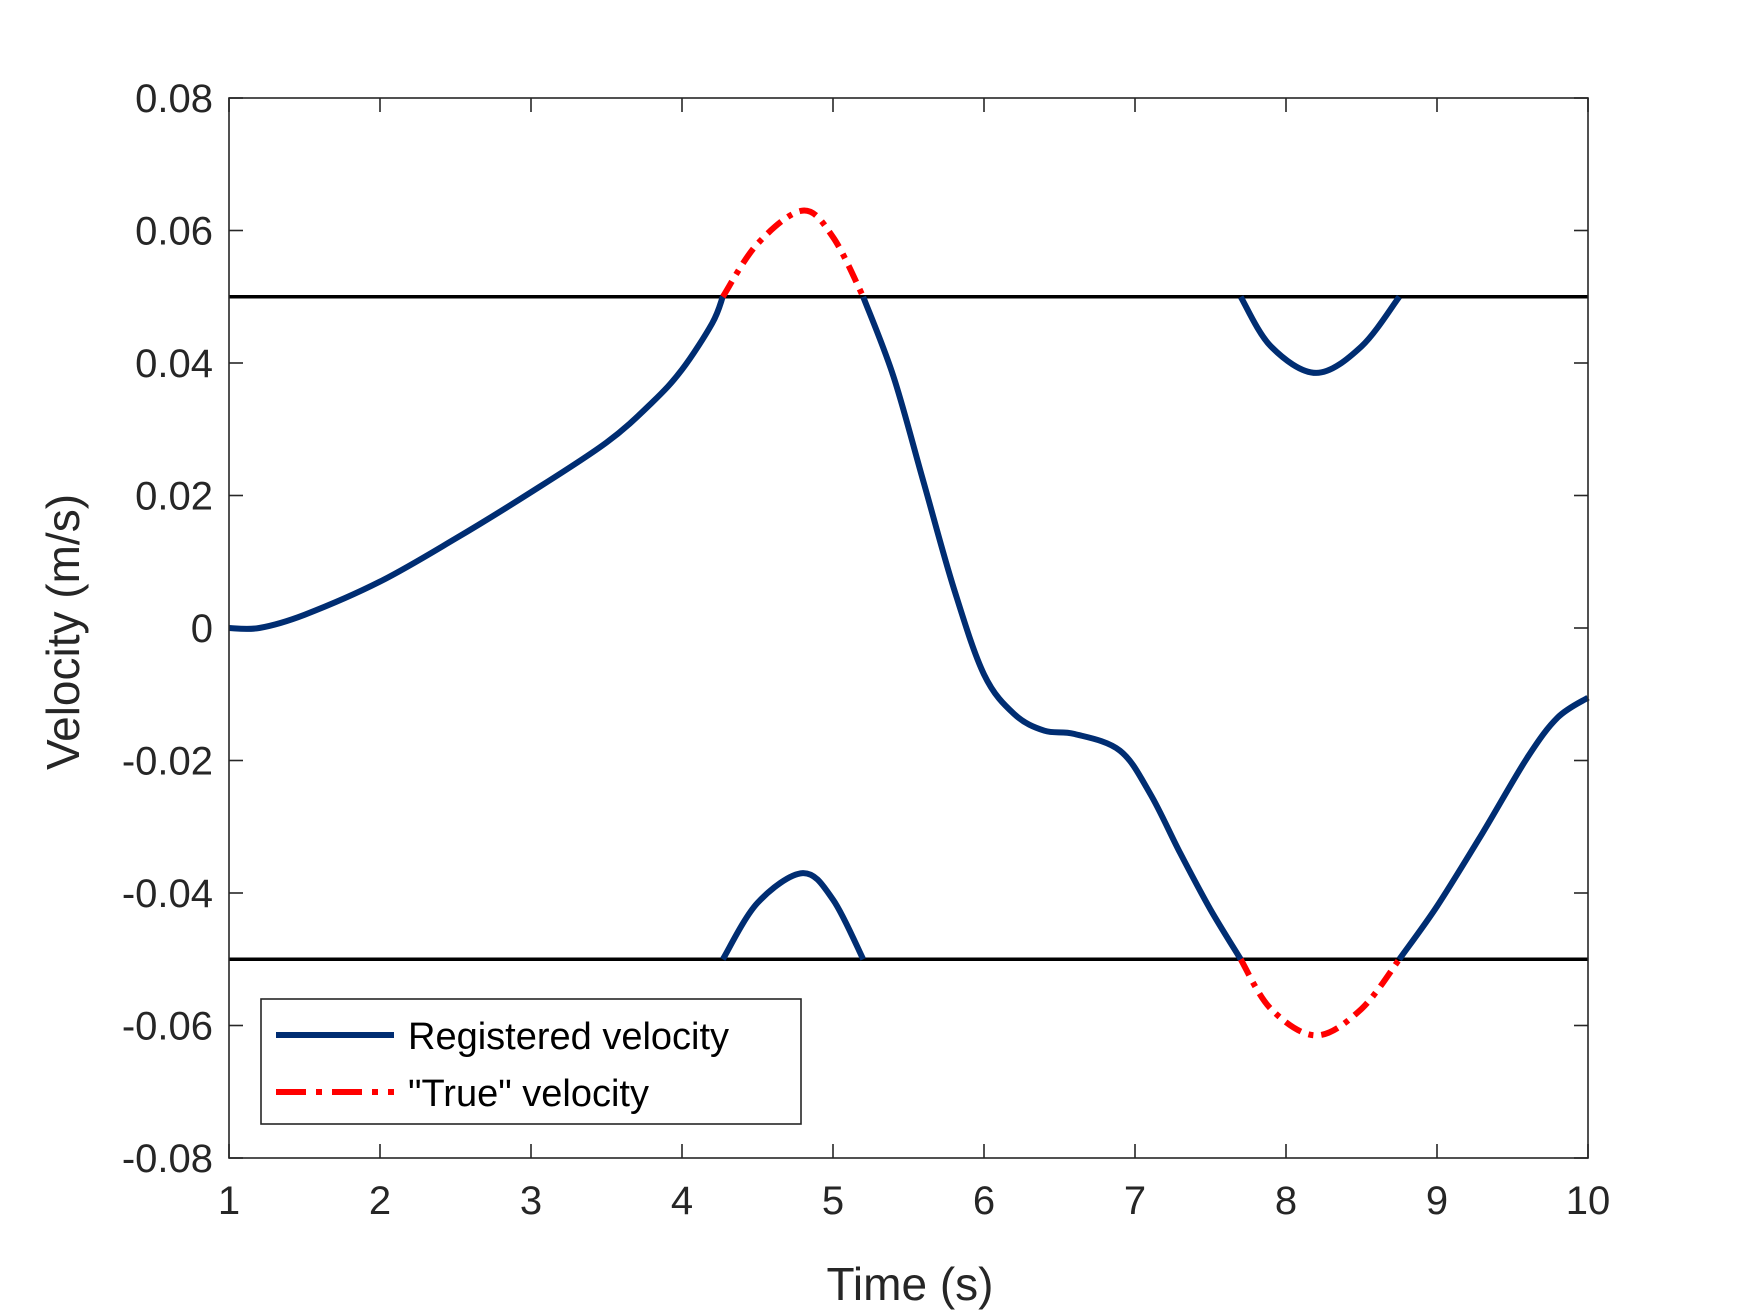 This screenshot has width=1750, height=1313. What do you see at coordinates (229, 1201) in the screenshot?
I see `x-tick-label: 1` at bounding box center [229, 1201].